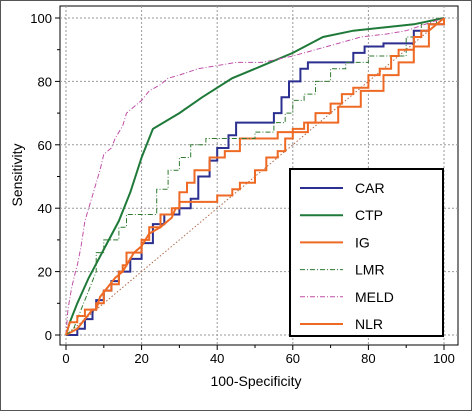  I want to click on y-axis-title: Sensitivity, so click(17, 174).